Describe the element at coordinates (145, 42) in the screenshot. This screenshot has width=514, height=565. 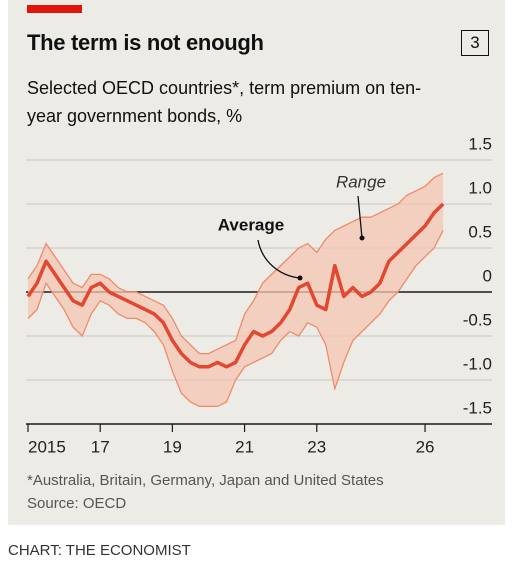
I see `chart-title: The term is not enough` at that location.